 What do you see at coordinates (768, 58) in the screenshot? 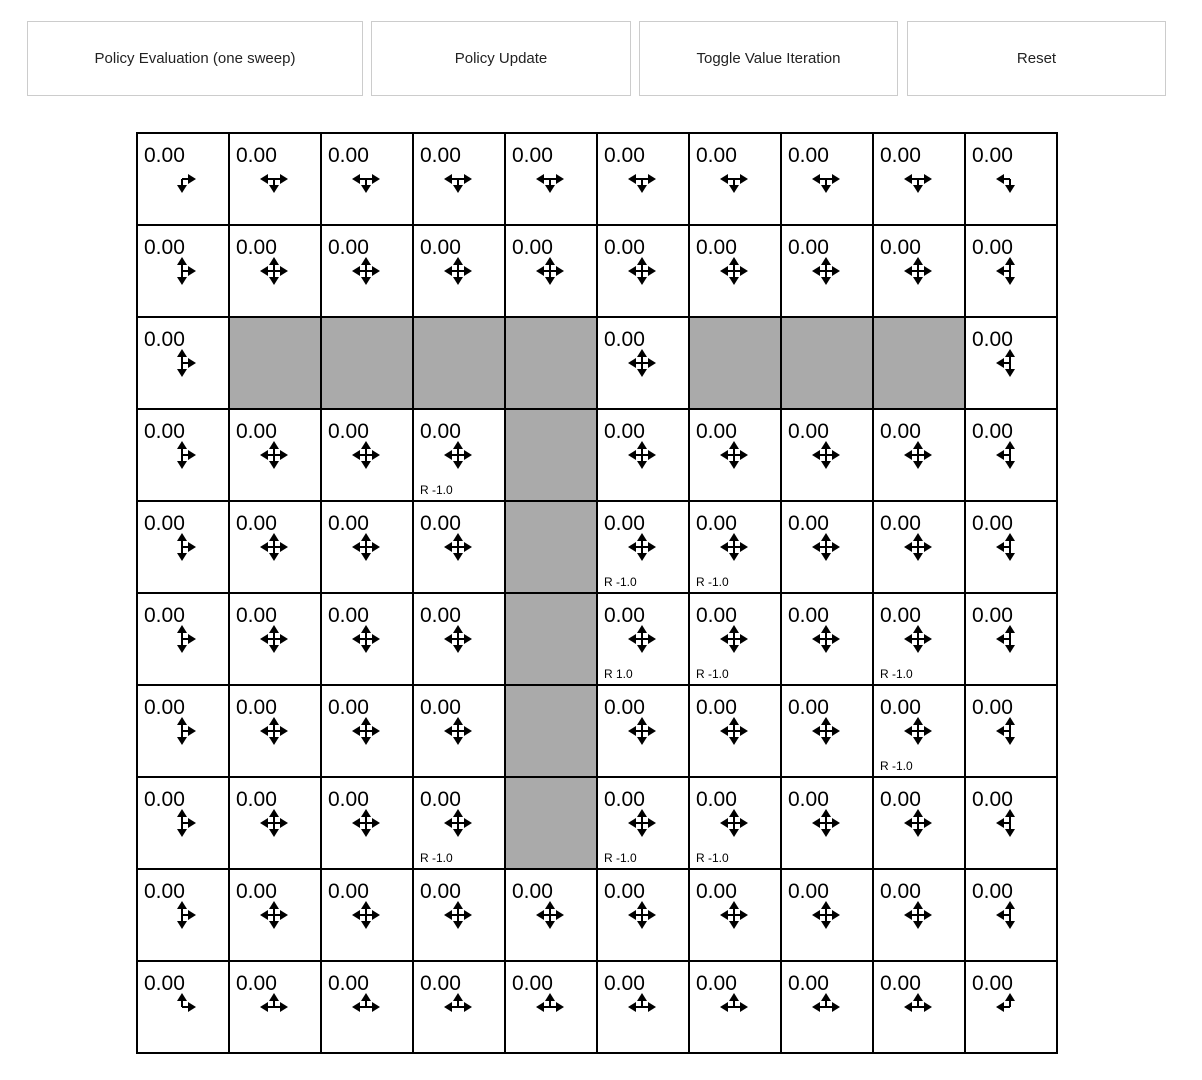
I see `toggle-value-iteration-button: Toggle Value Iteration` at bounding box center [768, 58].